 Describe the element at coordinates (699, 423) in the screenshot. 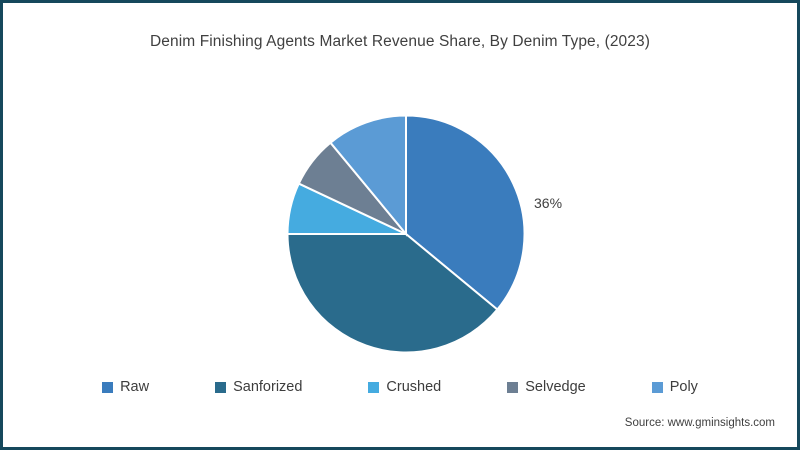

I see `source-caption: Source: www.gminsights.com` at that location.